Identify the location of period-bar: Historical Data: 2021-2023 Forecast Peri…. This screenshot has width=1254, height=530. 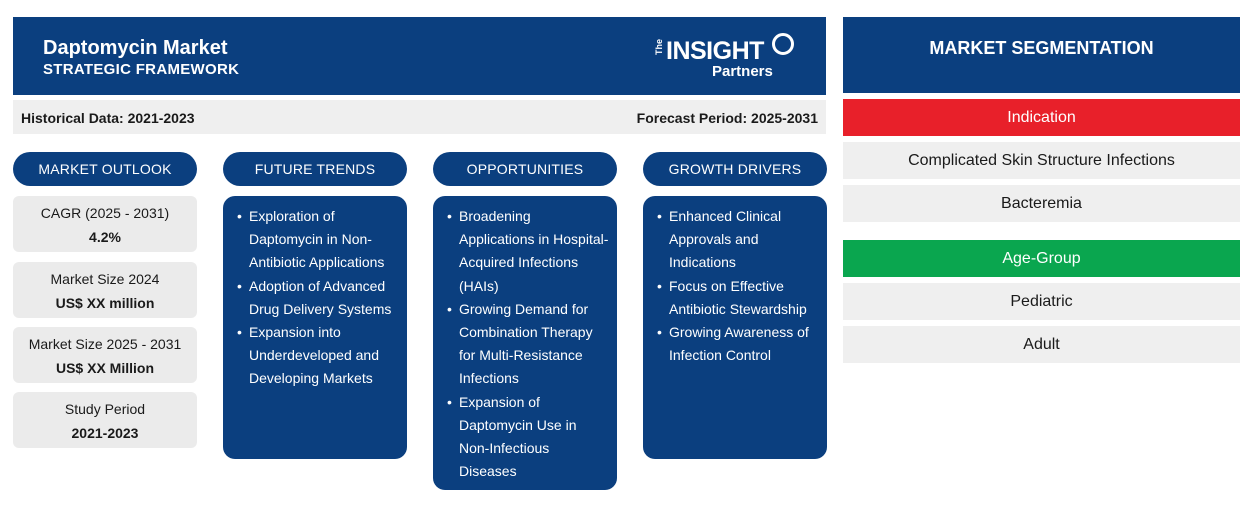
(419, 117).